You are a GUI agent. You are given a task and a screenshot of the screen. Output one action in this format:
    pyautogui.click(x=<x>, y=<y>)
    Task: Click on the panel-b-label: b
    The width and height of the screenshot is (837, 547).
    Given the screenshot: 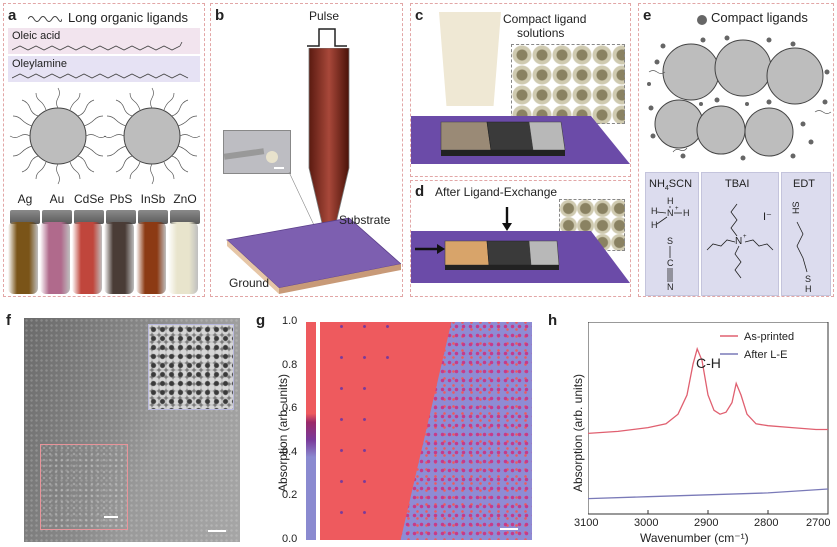 What is the action you would take?
    pyautogui.click(x=220, y=15)
    